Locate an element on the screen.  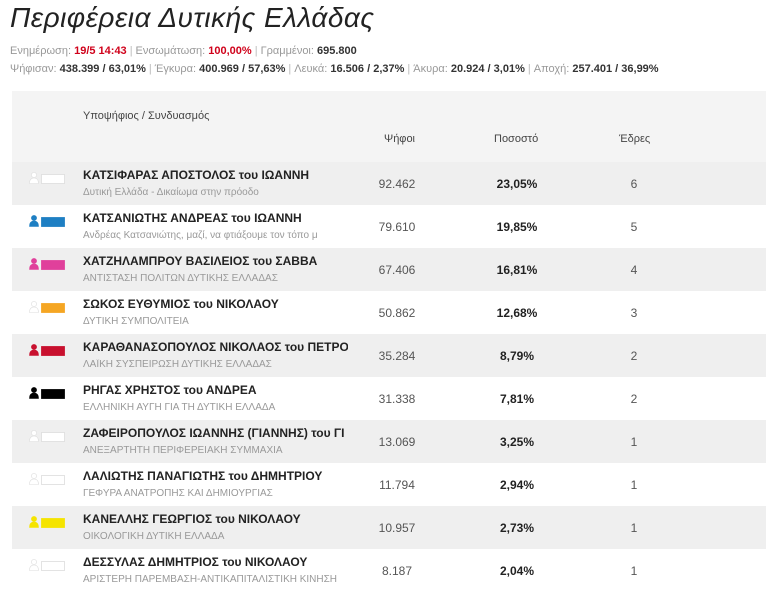
info-label: Λευκά: is located at coordinates (311, 69).